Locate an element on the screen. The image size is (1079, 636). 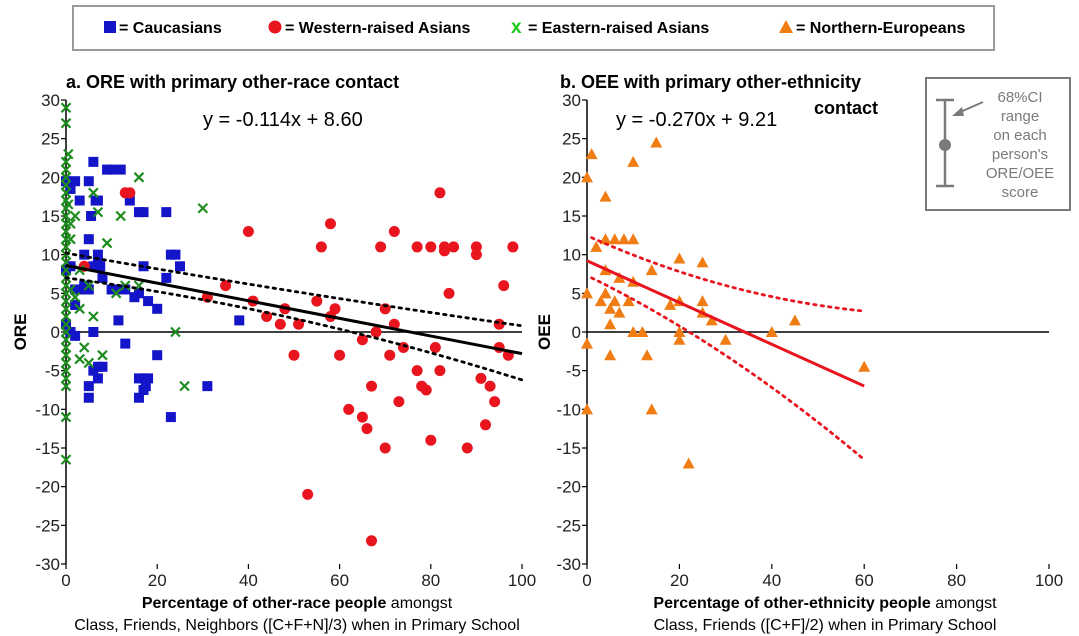
panel-a-x-tick-label: 60 is located at coordinates (339, 580).